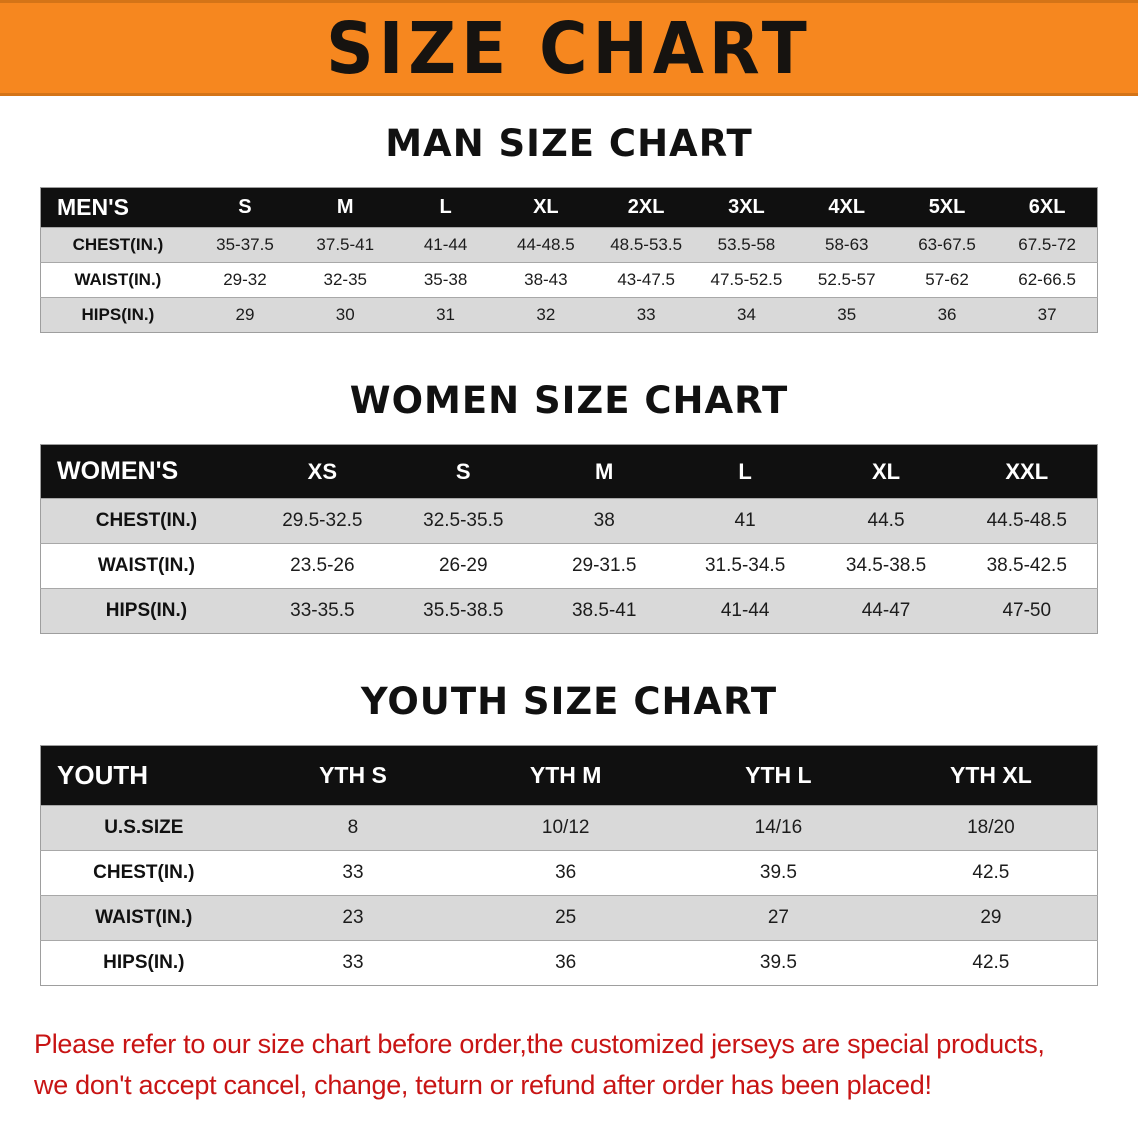  Describe the element at coordinates (545, 245) in the screenshot. I see `man-value-cell: 44-48.5` at that location.